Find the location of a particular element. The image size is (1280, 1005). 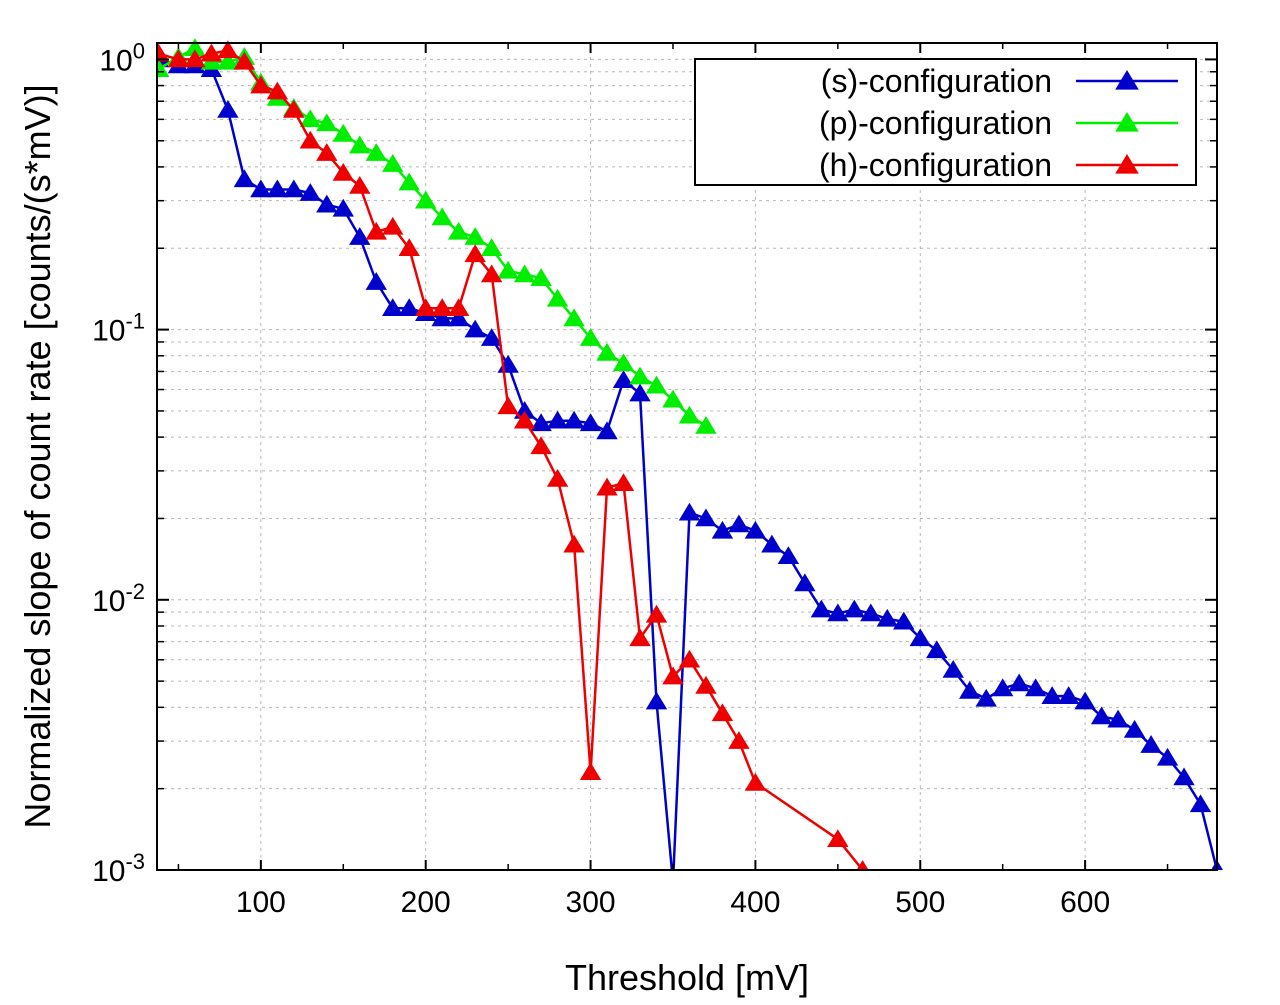

y-tick-label: 10⁻³ is located at coordinates (118, 868).